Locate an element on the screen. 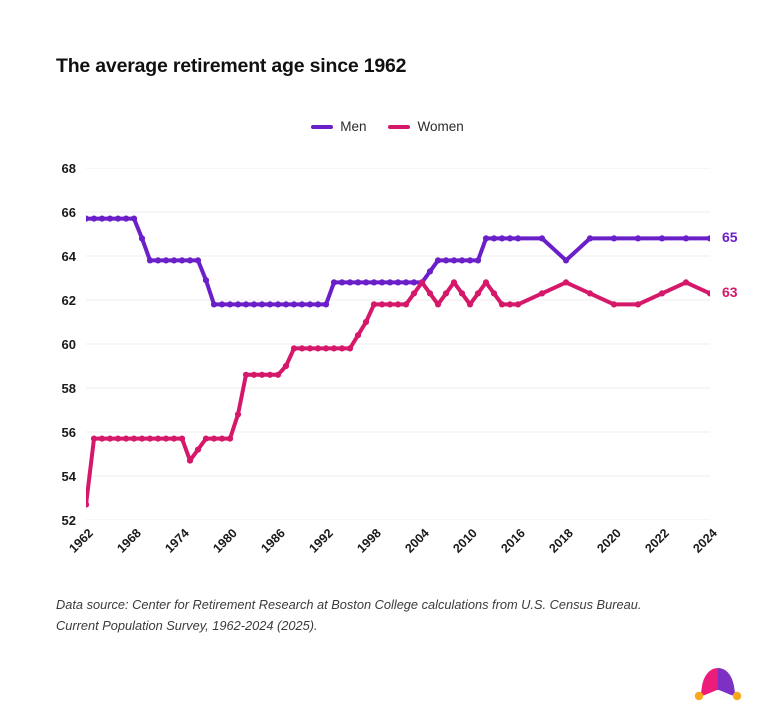  legend-swatch-men is located at coordinates (322, 126).